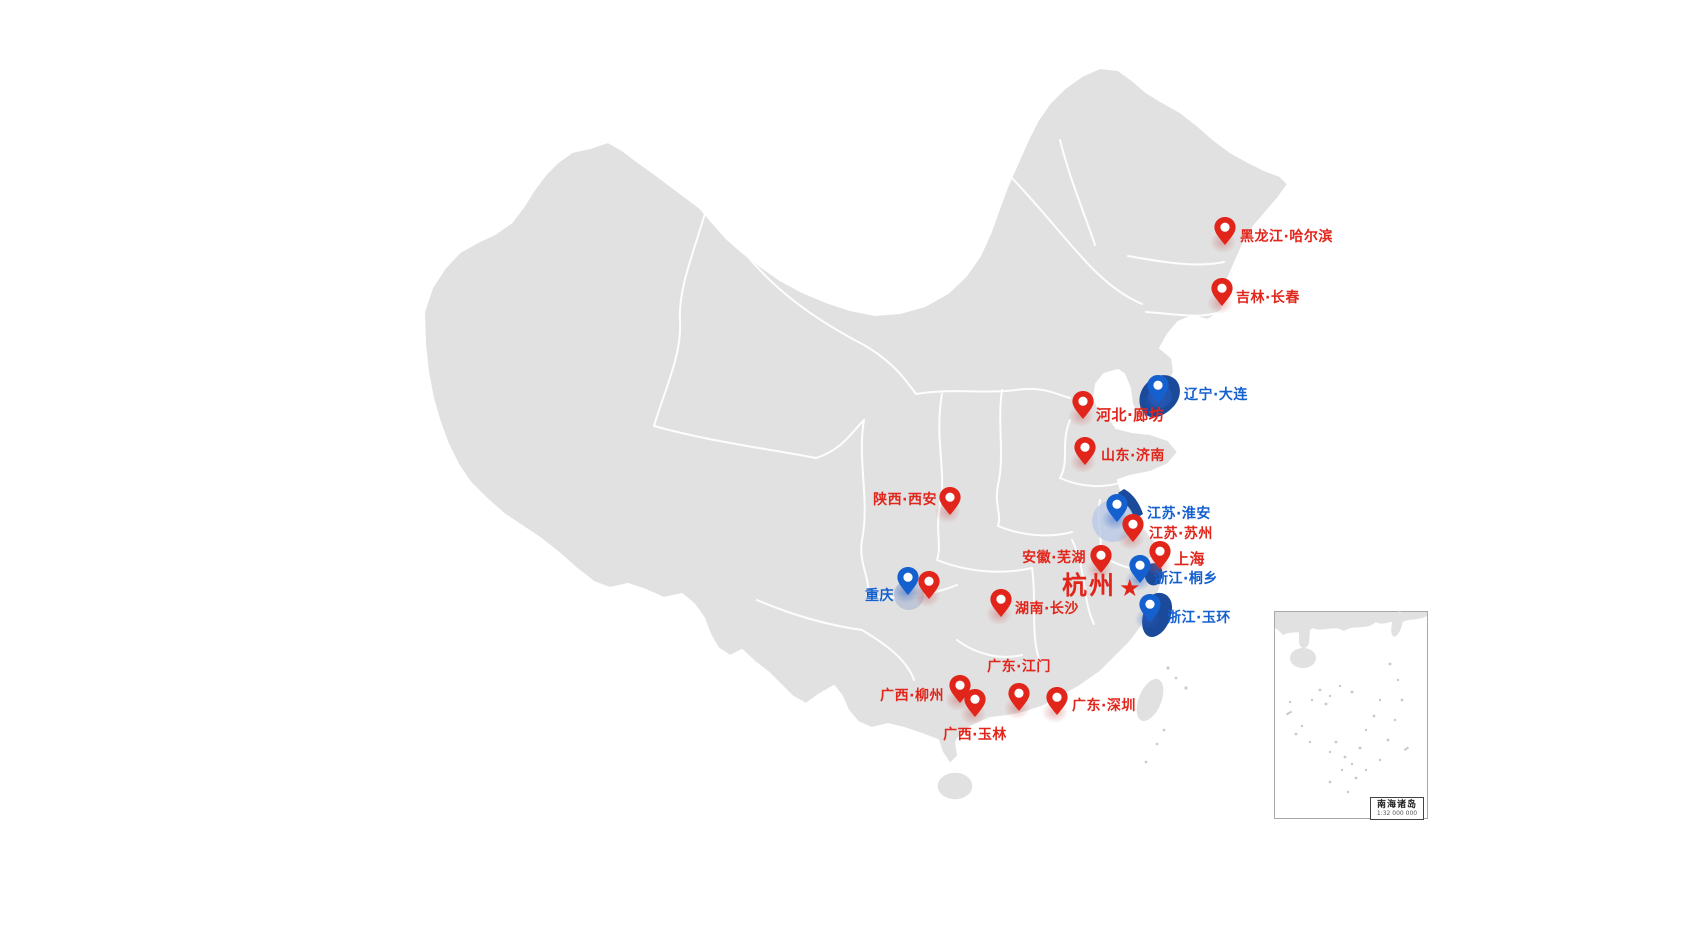 This screenshot has width=1700, height=933. I want to click on hainan-island, so click(955, 786).